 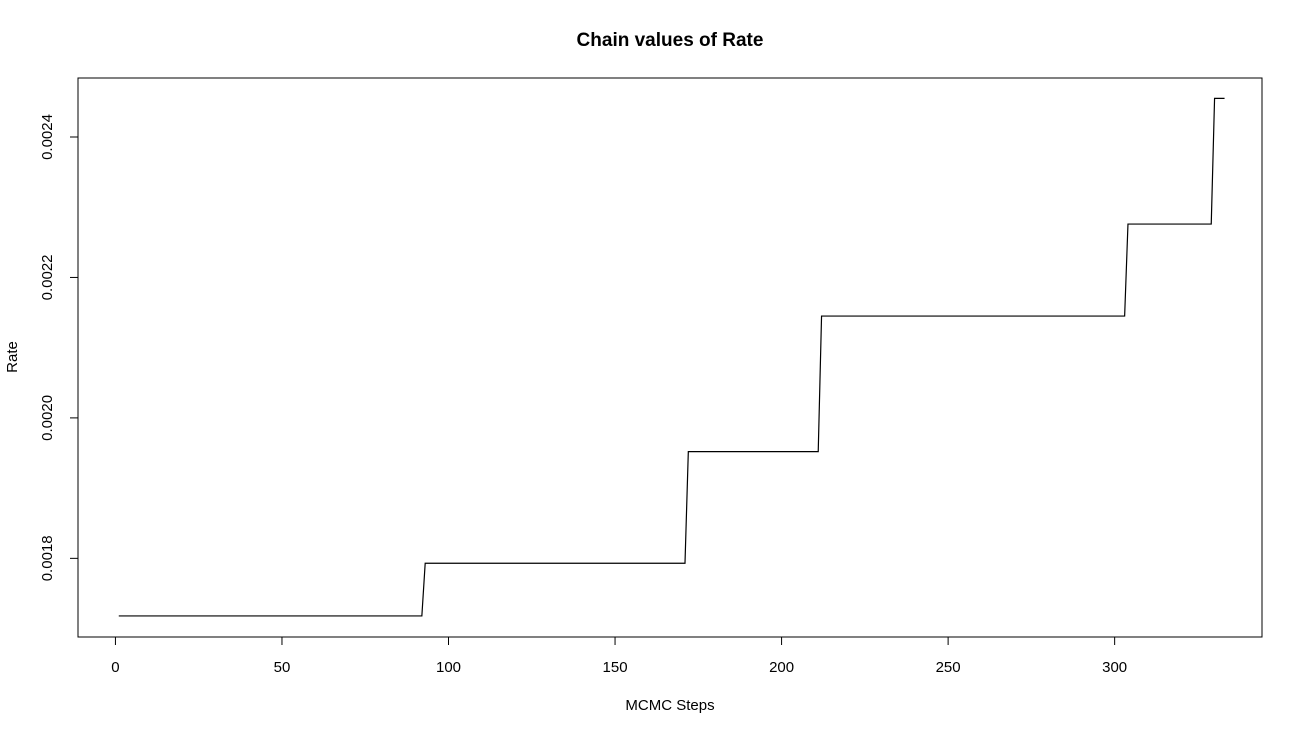 I want to click on y-axis-label: Rate, so click(x=12, y=357).